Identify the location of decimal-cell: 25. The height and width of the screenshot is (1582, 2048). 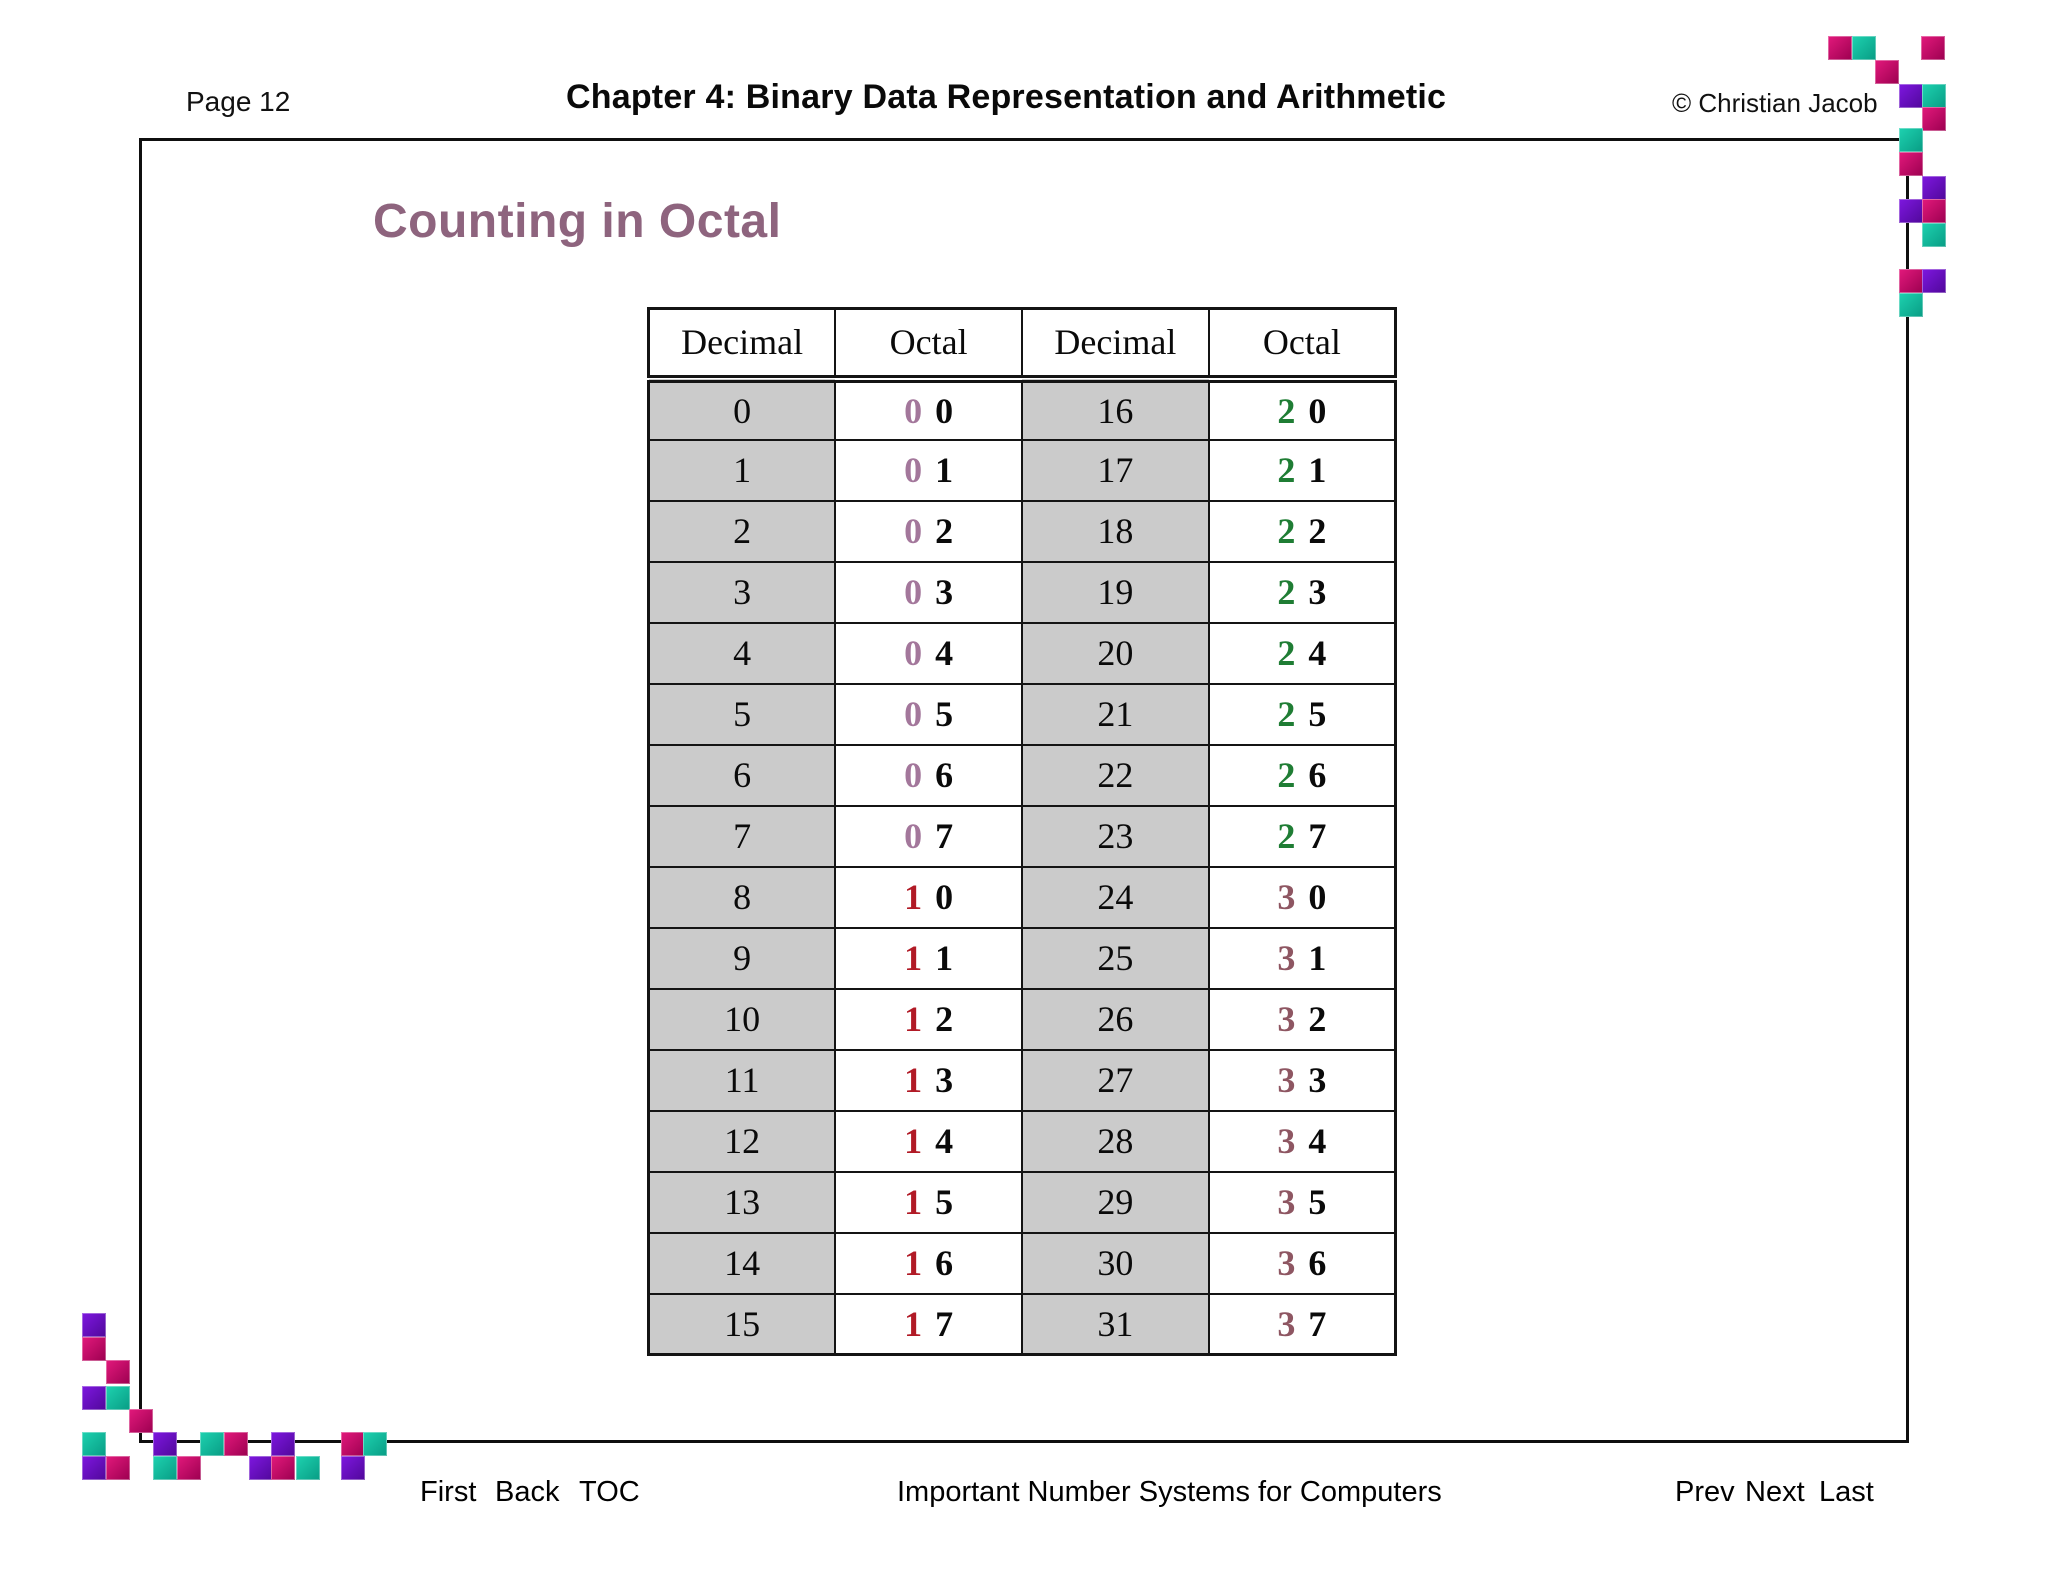
(1115, 958).